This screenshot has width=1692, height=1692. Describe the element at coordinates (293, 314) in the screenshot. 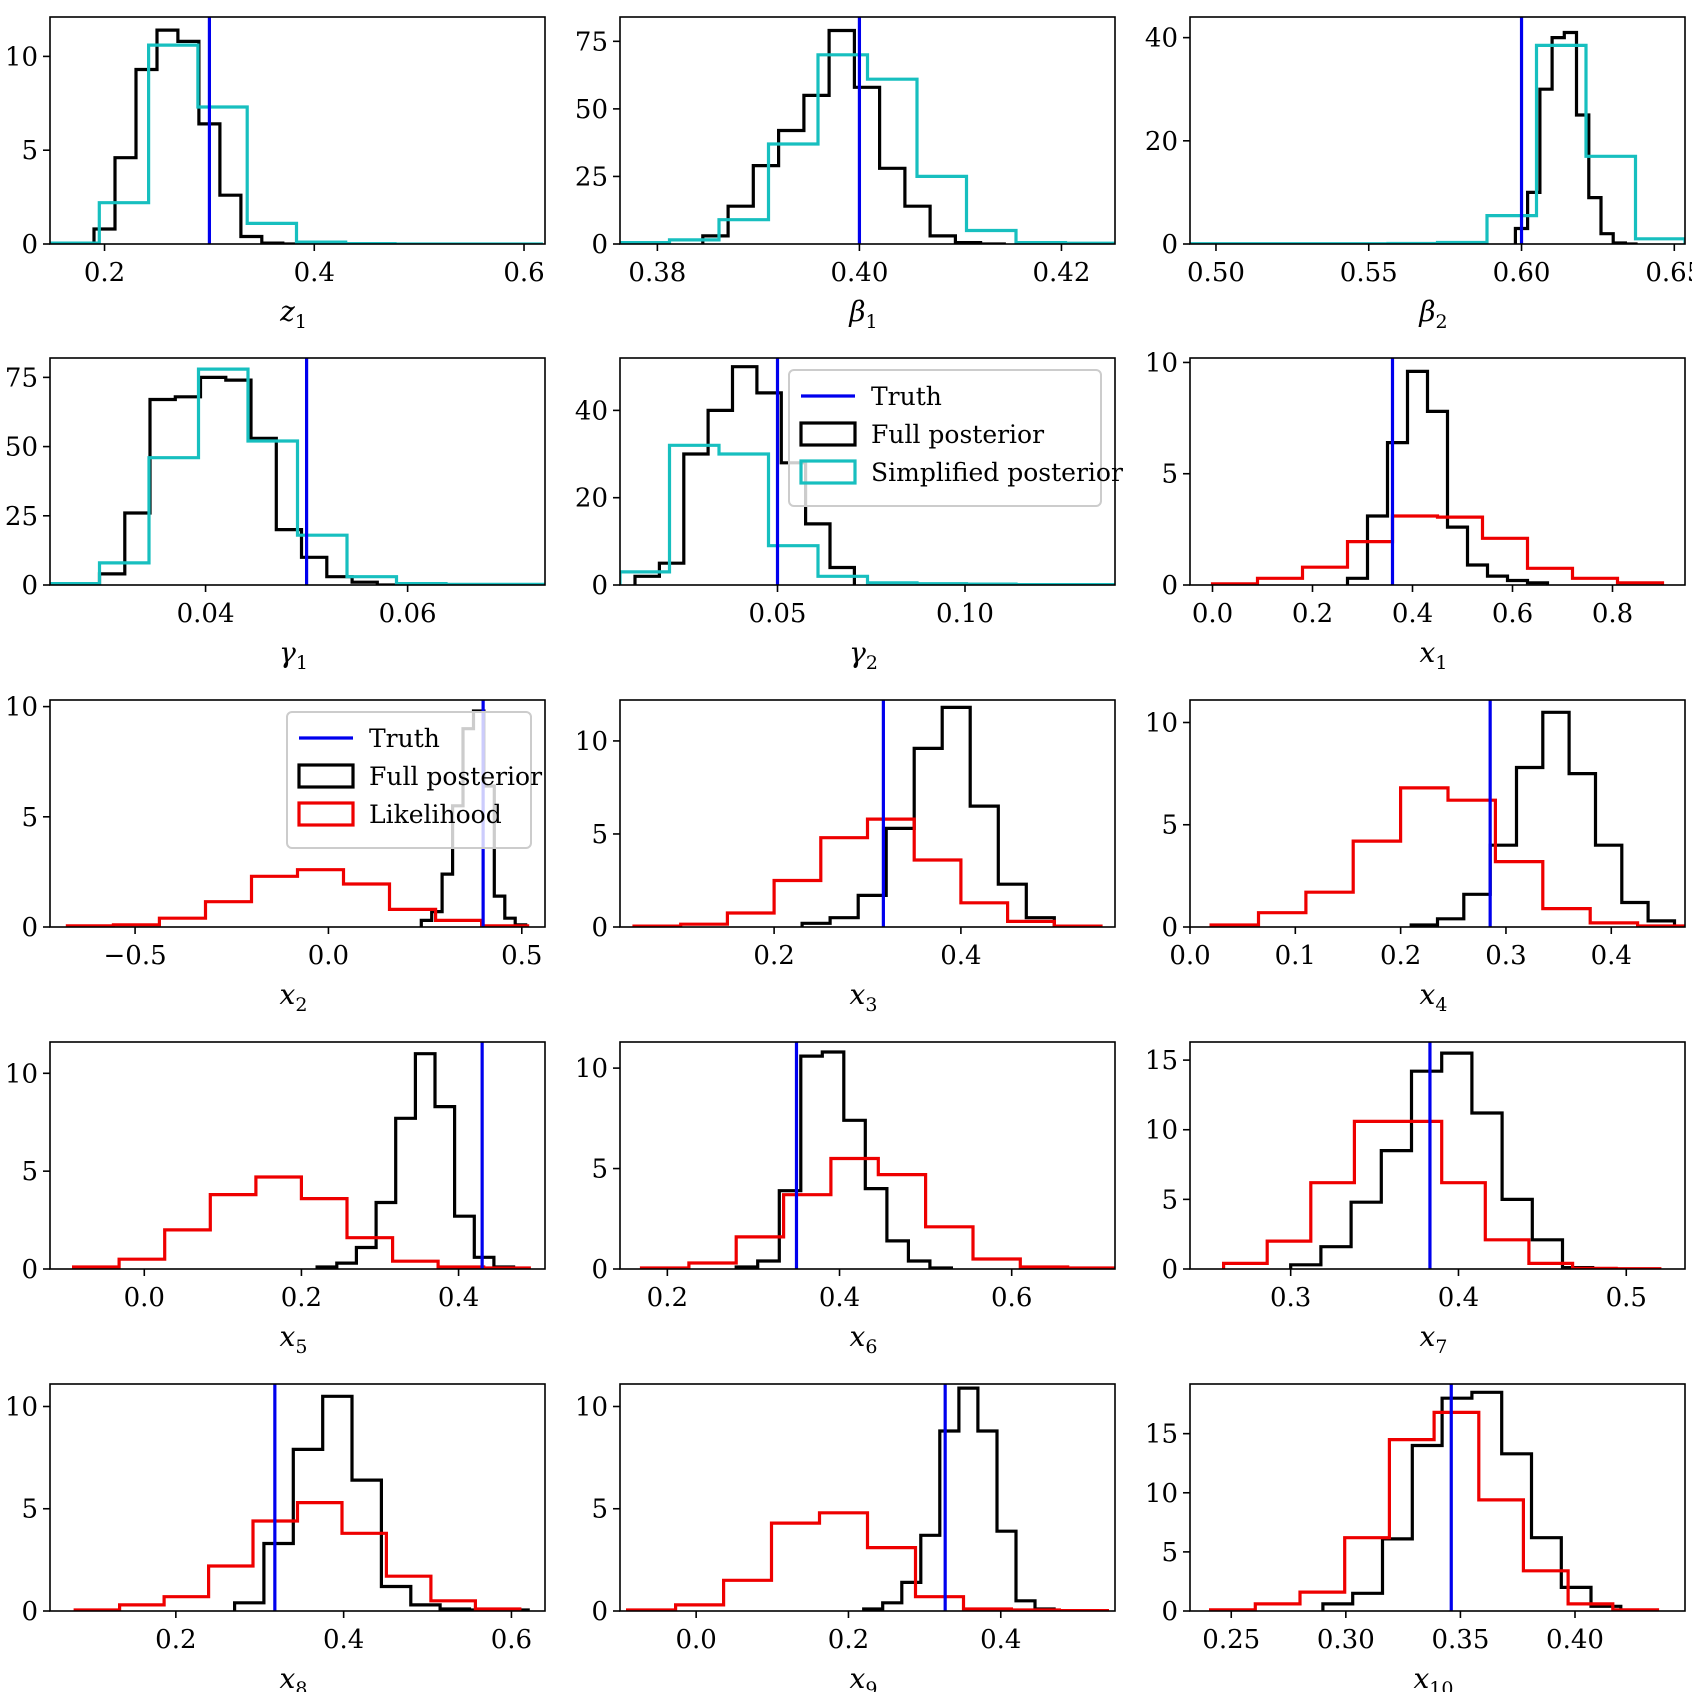

I see `x-axis-label: z1` at that location.